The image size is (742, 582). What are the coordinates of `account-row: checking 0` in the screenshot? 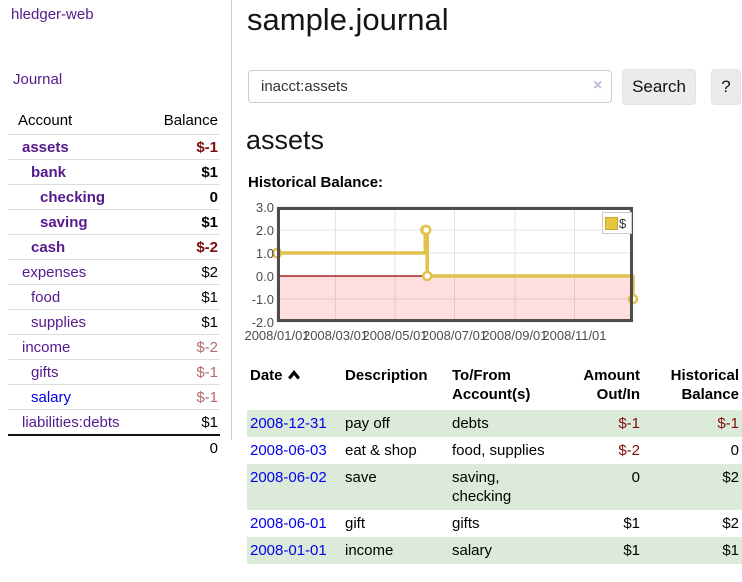 It's located at (114, 197).